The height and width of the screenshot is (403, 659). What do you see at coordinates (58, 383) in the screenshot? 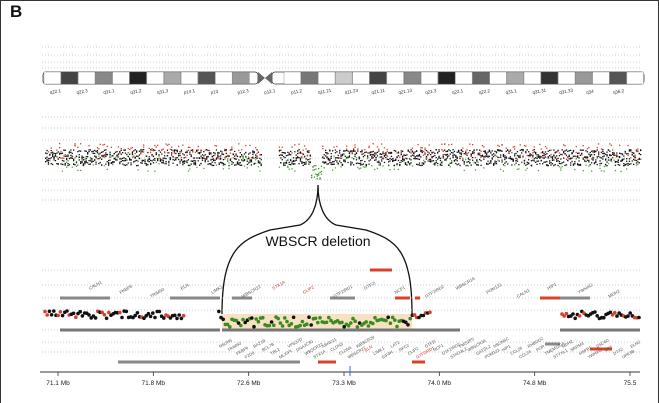
I see `axis-tick-label: 71.1 Mb` at bounding box center [58, 383].